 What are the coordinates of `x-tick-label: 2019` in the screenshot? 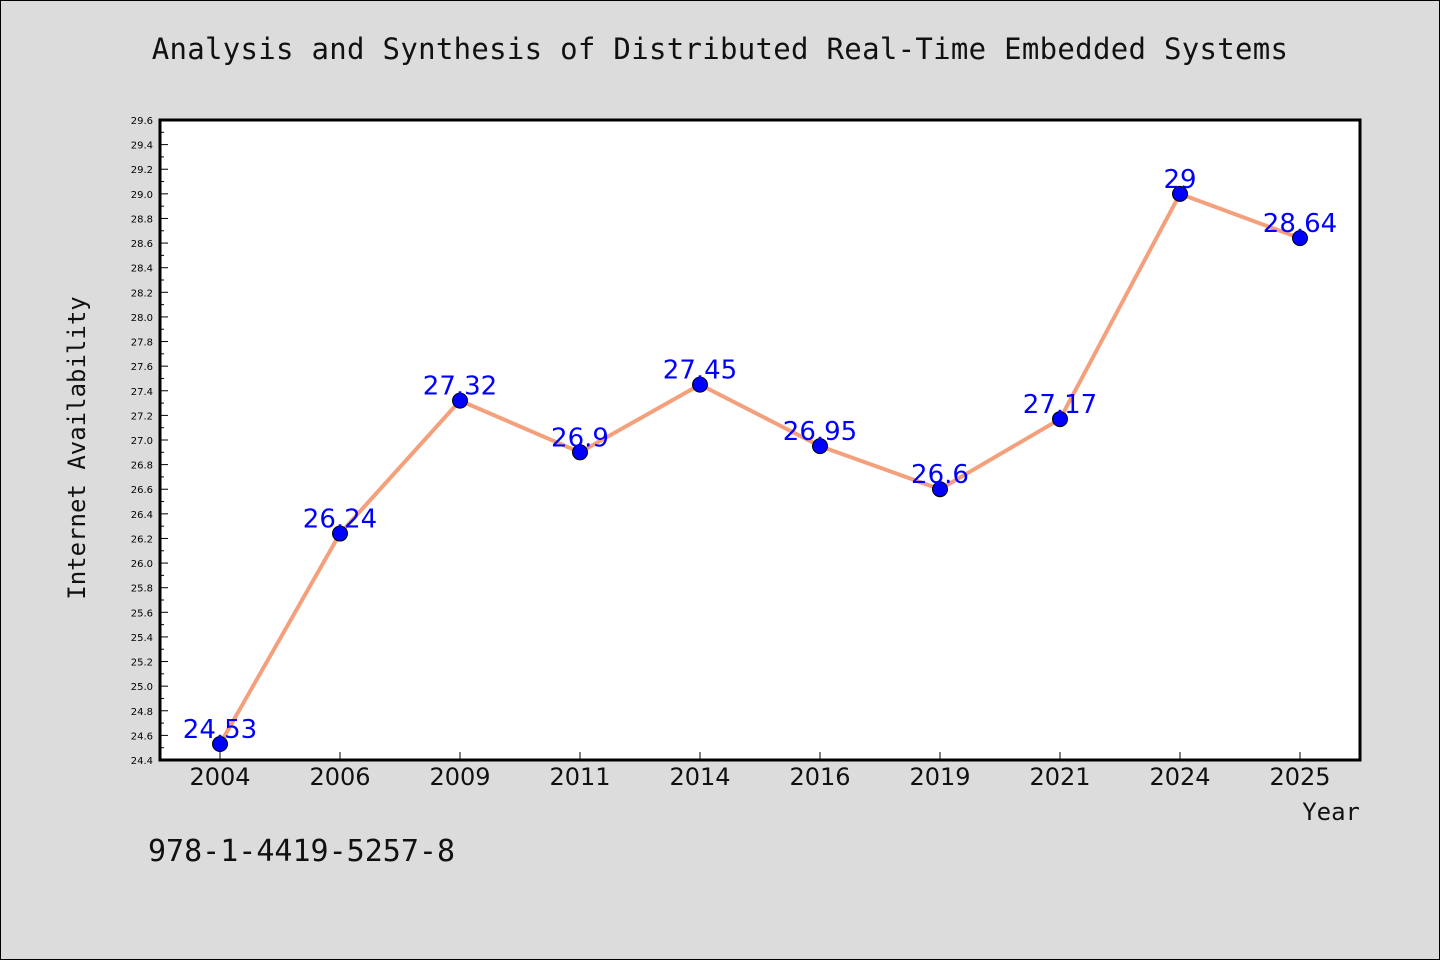 It's located at (939, 777).